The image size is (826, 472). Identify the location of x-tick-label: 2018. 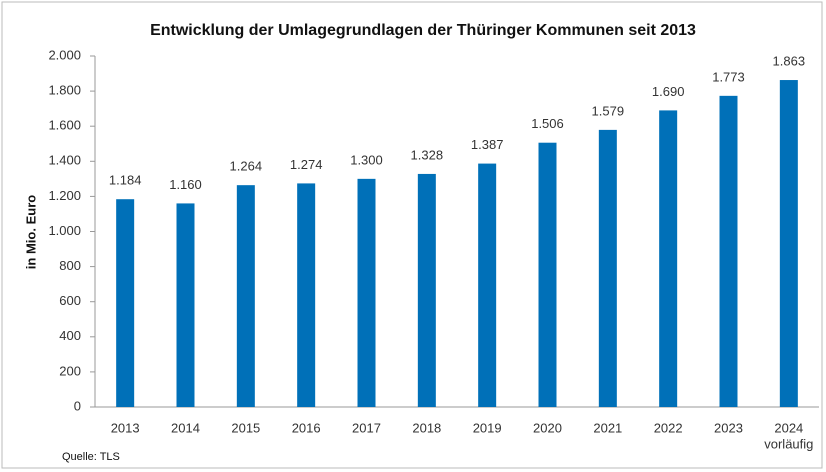
(426, 427).